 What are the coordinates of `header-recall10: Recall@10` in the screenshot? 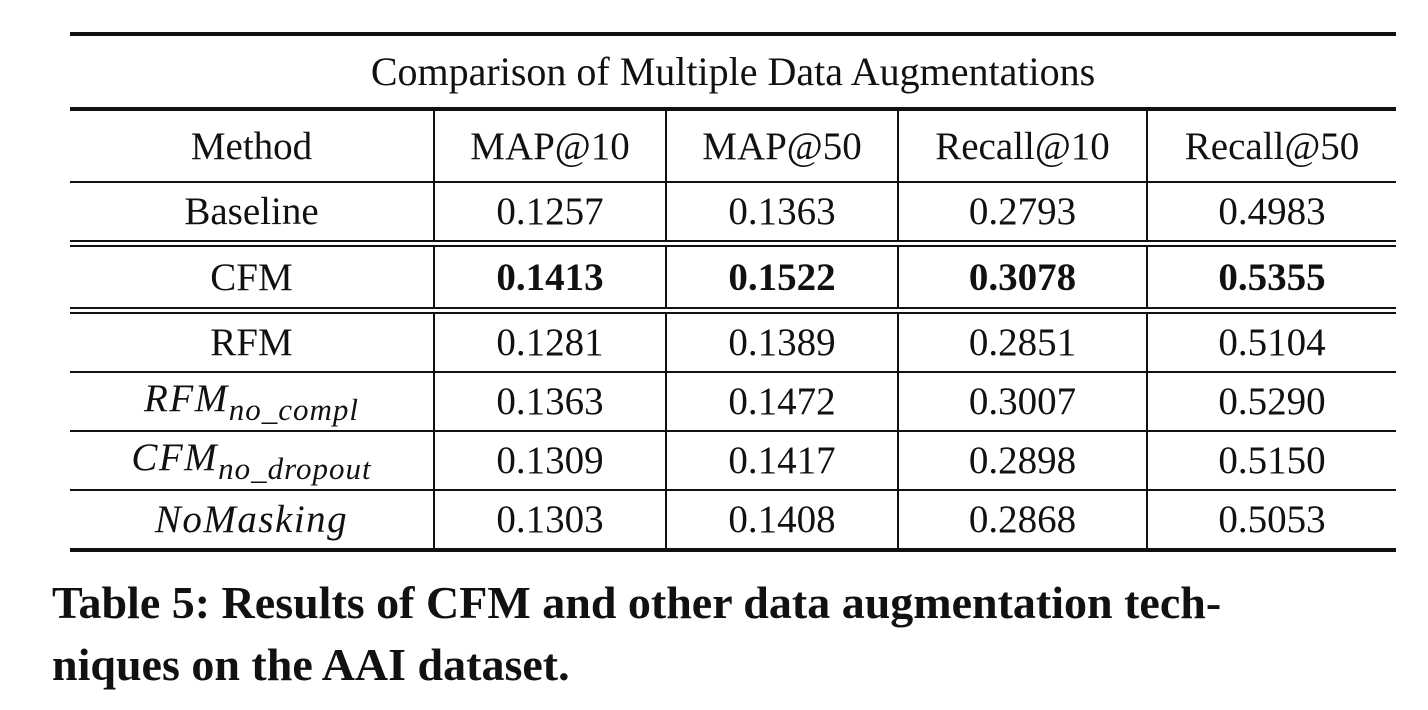 It's located at (1022, 146).